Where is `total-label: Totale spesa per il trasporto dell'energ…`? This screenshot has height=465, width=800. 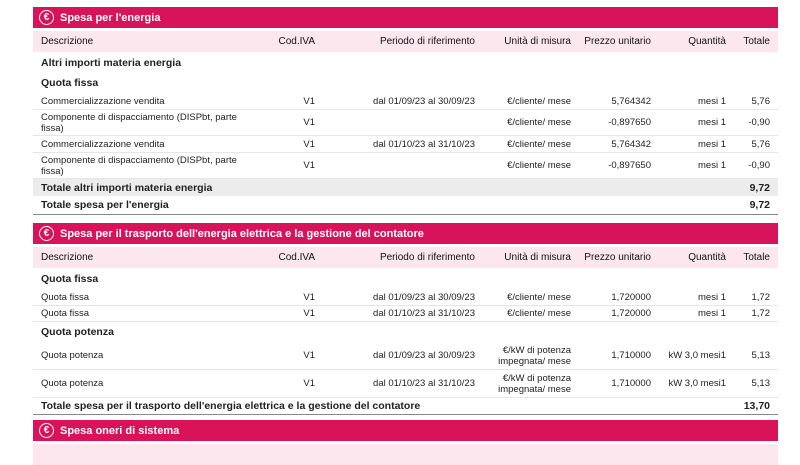
total-label: Totale spesa per il trasporto dell'energ… is located at coordinates (231, 406).